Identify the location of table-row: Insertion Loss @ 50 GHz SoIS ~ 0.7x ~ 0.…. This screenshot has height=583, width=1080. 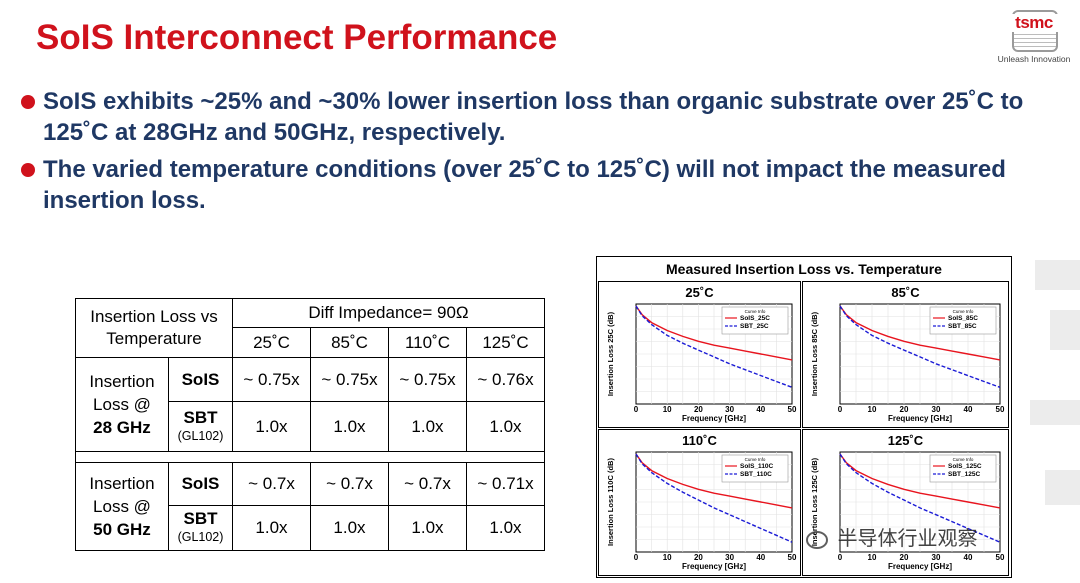
(310, 506).